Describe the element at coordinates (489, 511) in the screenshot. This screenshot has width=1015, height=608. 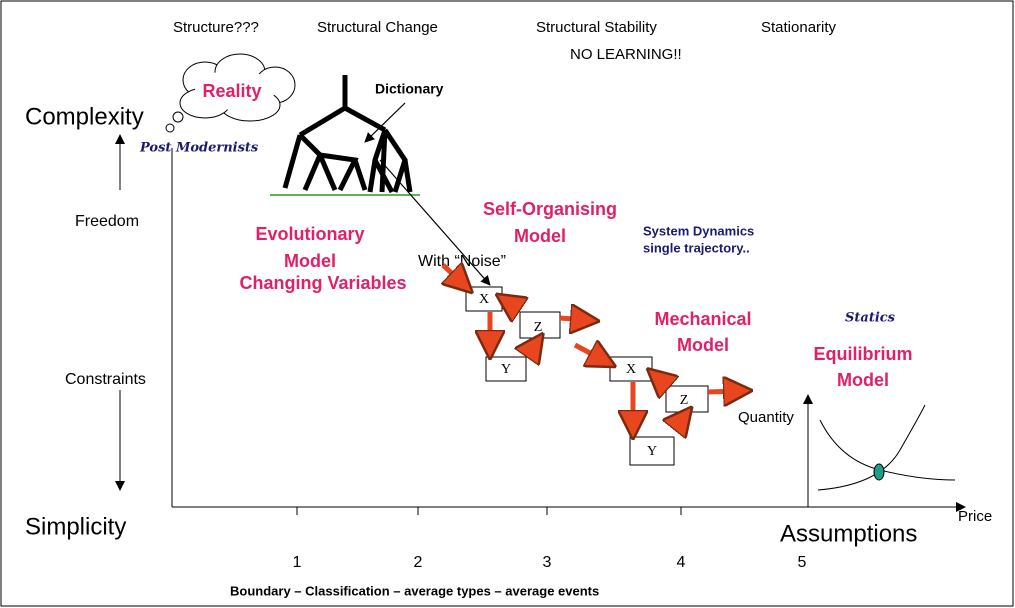
I see `tick-marks` at that location.